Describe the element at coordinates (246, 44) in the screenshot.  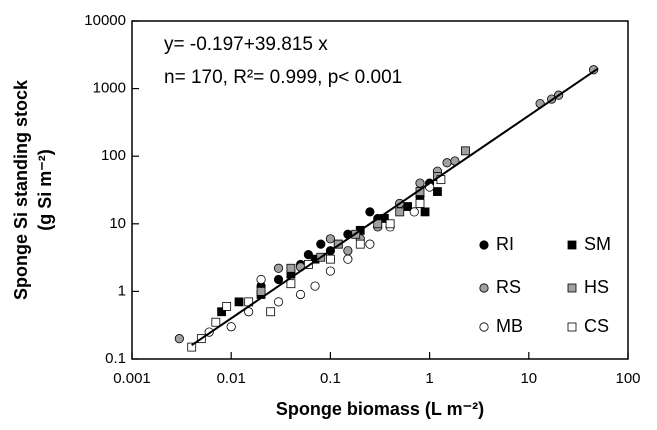
I see `annotation: y= -0.197+39.815 x` at that location.